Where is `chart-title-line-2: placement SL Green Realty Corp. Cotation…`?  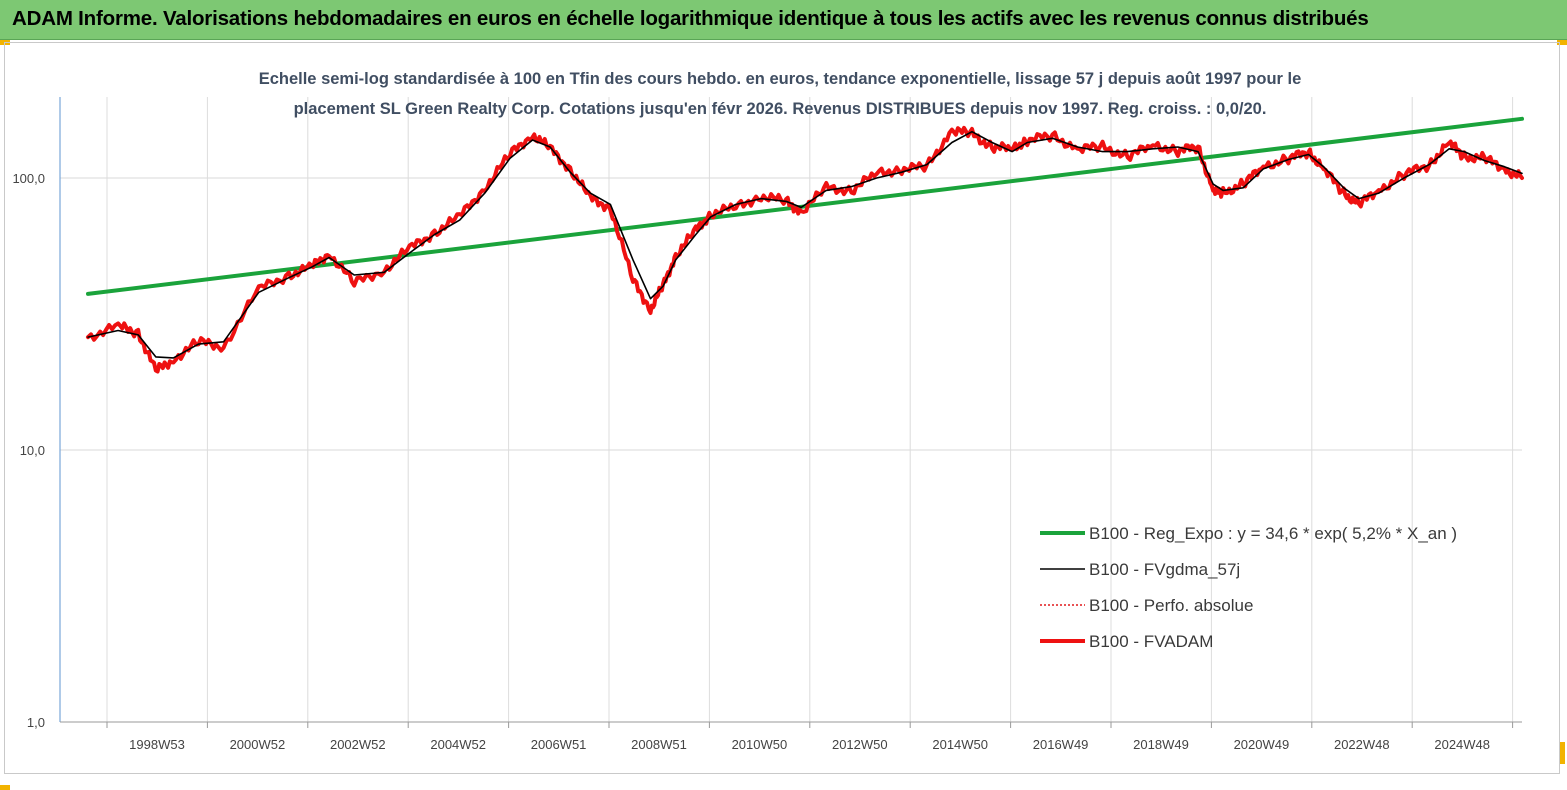 chart-title-line-2: placement SL Green Realty Corp. Cotation… is located at coordinates (780, 109).